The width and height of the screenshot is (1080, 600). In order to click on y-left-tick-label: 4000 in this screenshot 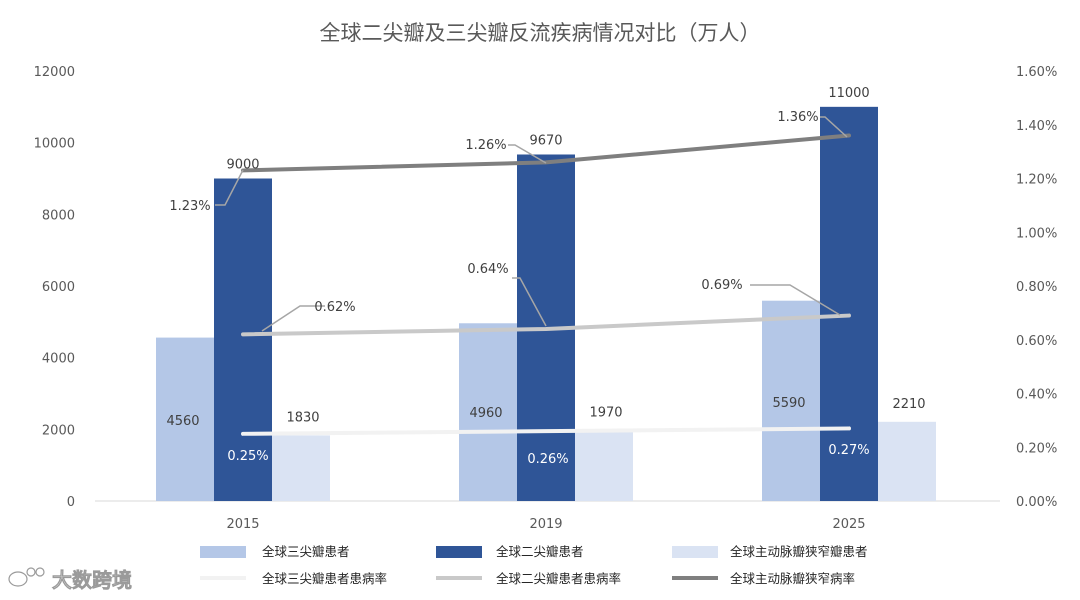, I will do `click(58, 359)`.